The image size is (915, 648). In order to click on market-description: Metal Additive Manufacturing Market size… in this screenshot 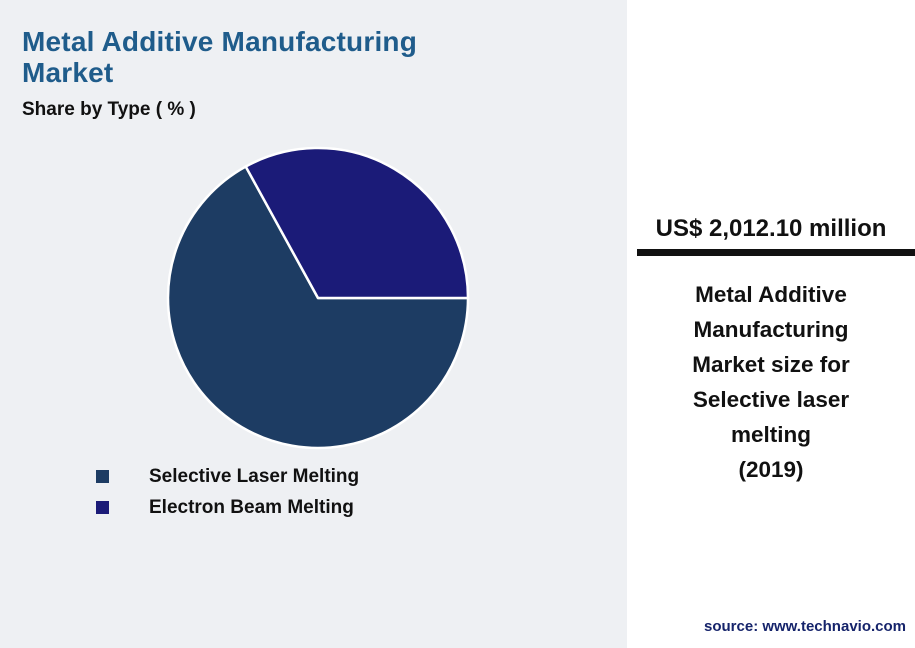, I will do `click(771, 364)`.